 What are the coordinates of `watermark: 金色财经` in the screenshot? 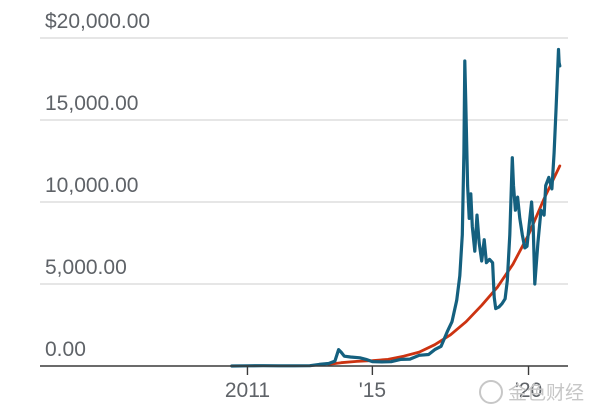 It's located at (531, 392).